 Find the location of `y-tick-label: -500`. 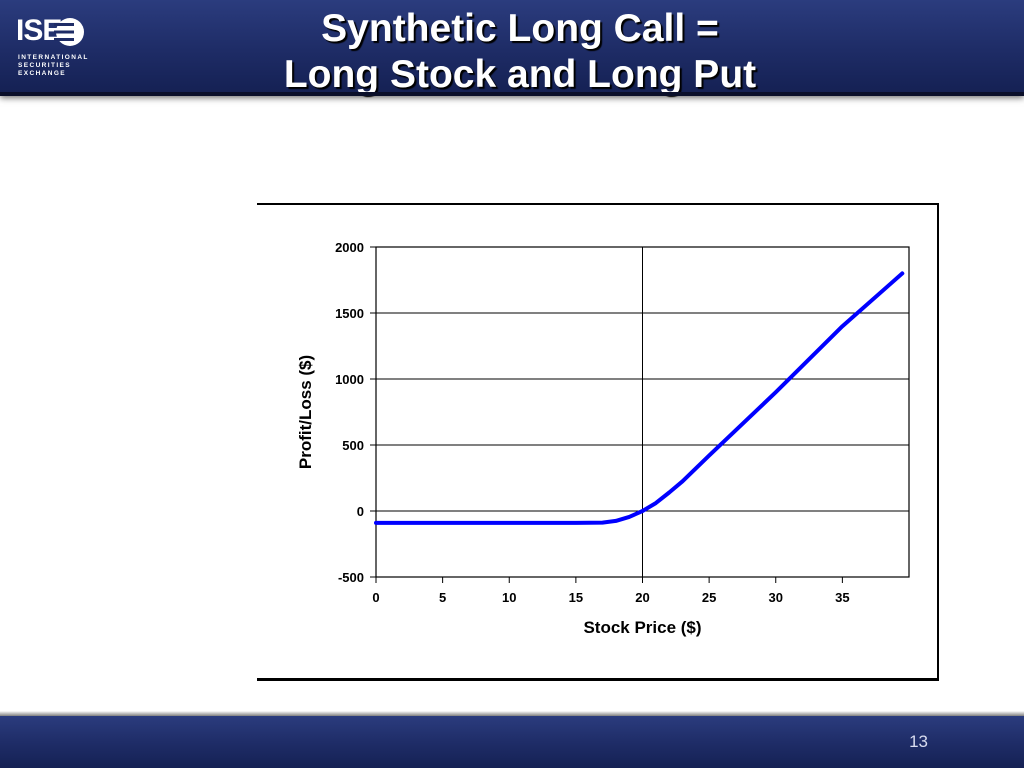

y-tick-label: -500 is located at coordinates (351, 577).